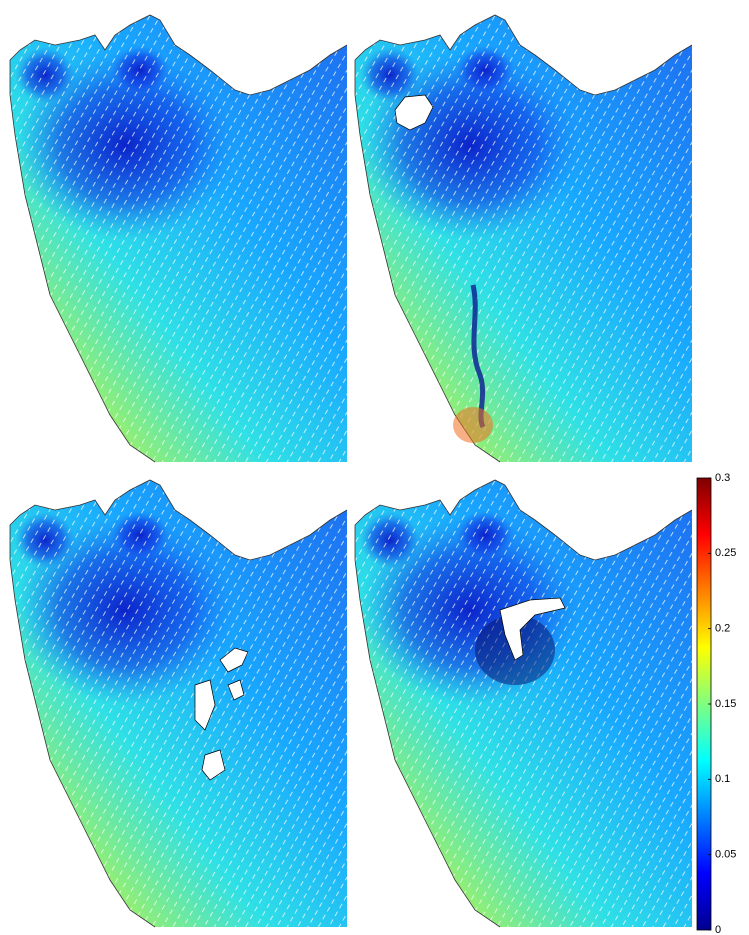  What do you see at coordinates (722, 629) in the screenshot?
I see `colorbar-tick-label: 0.2` at bounding box center [722, 629].